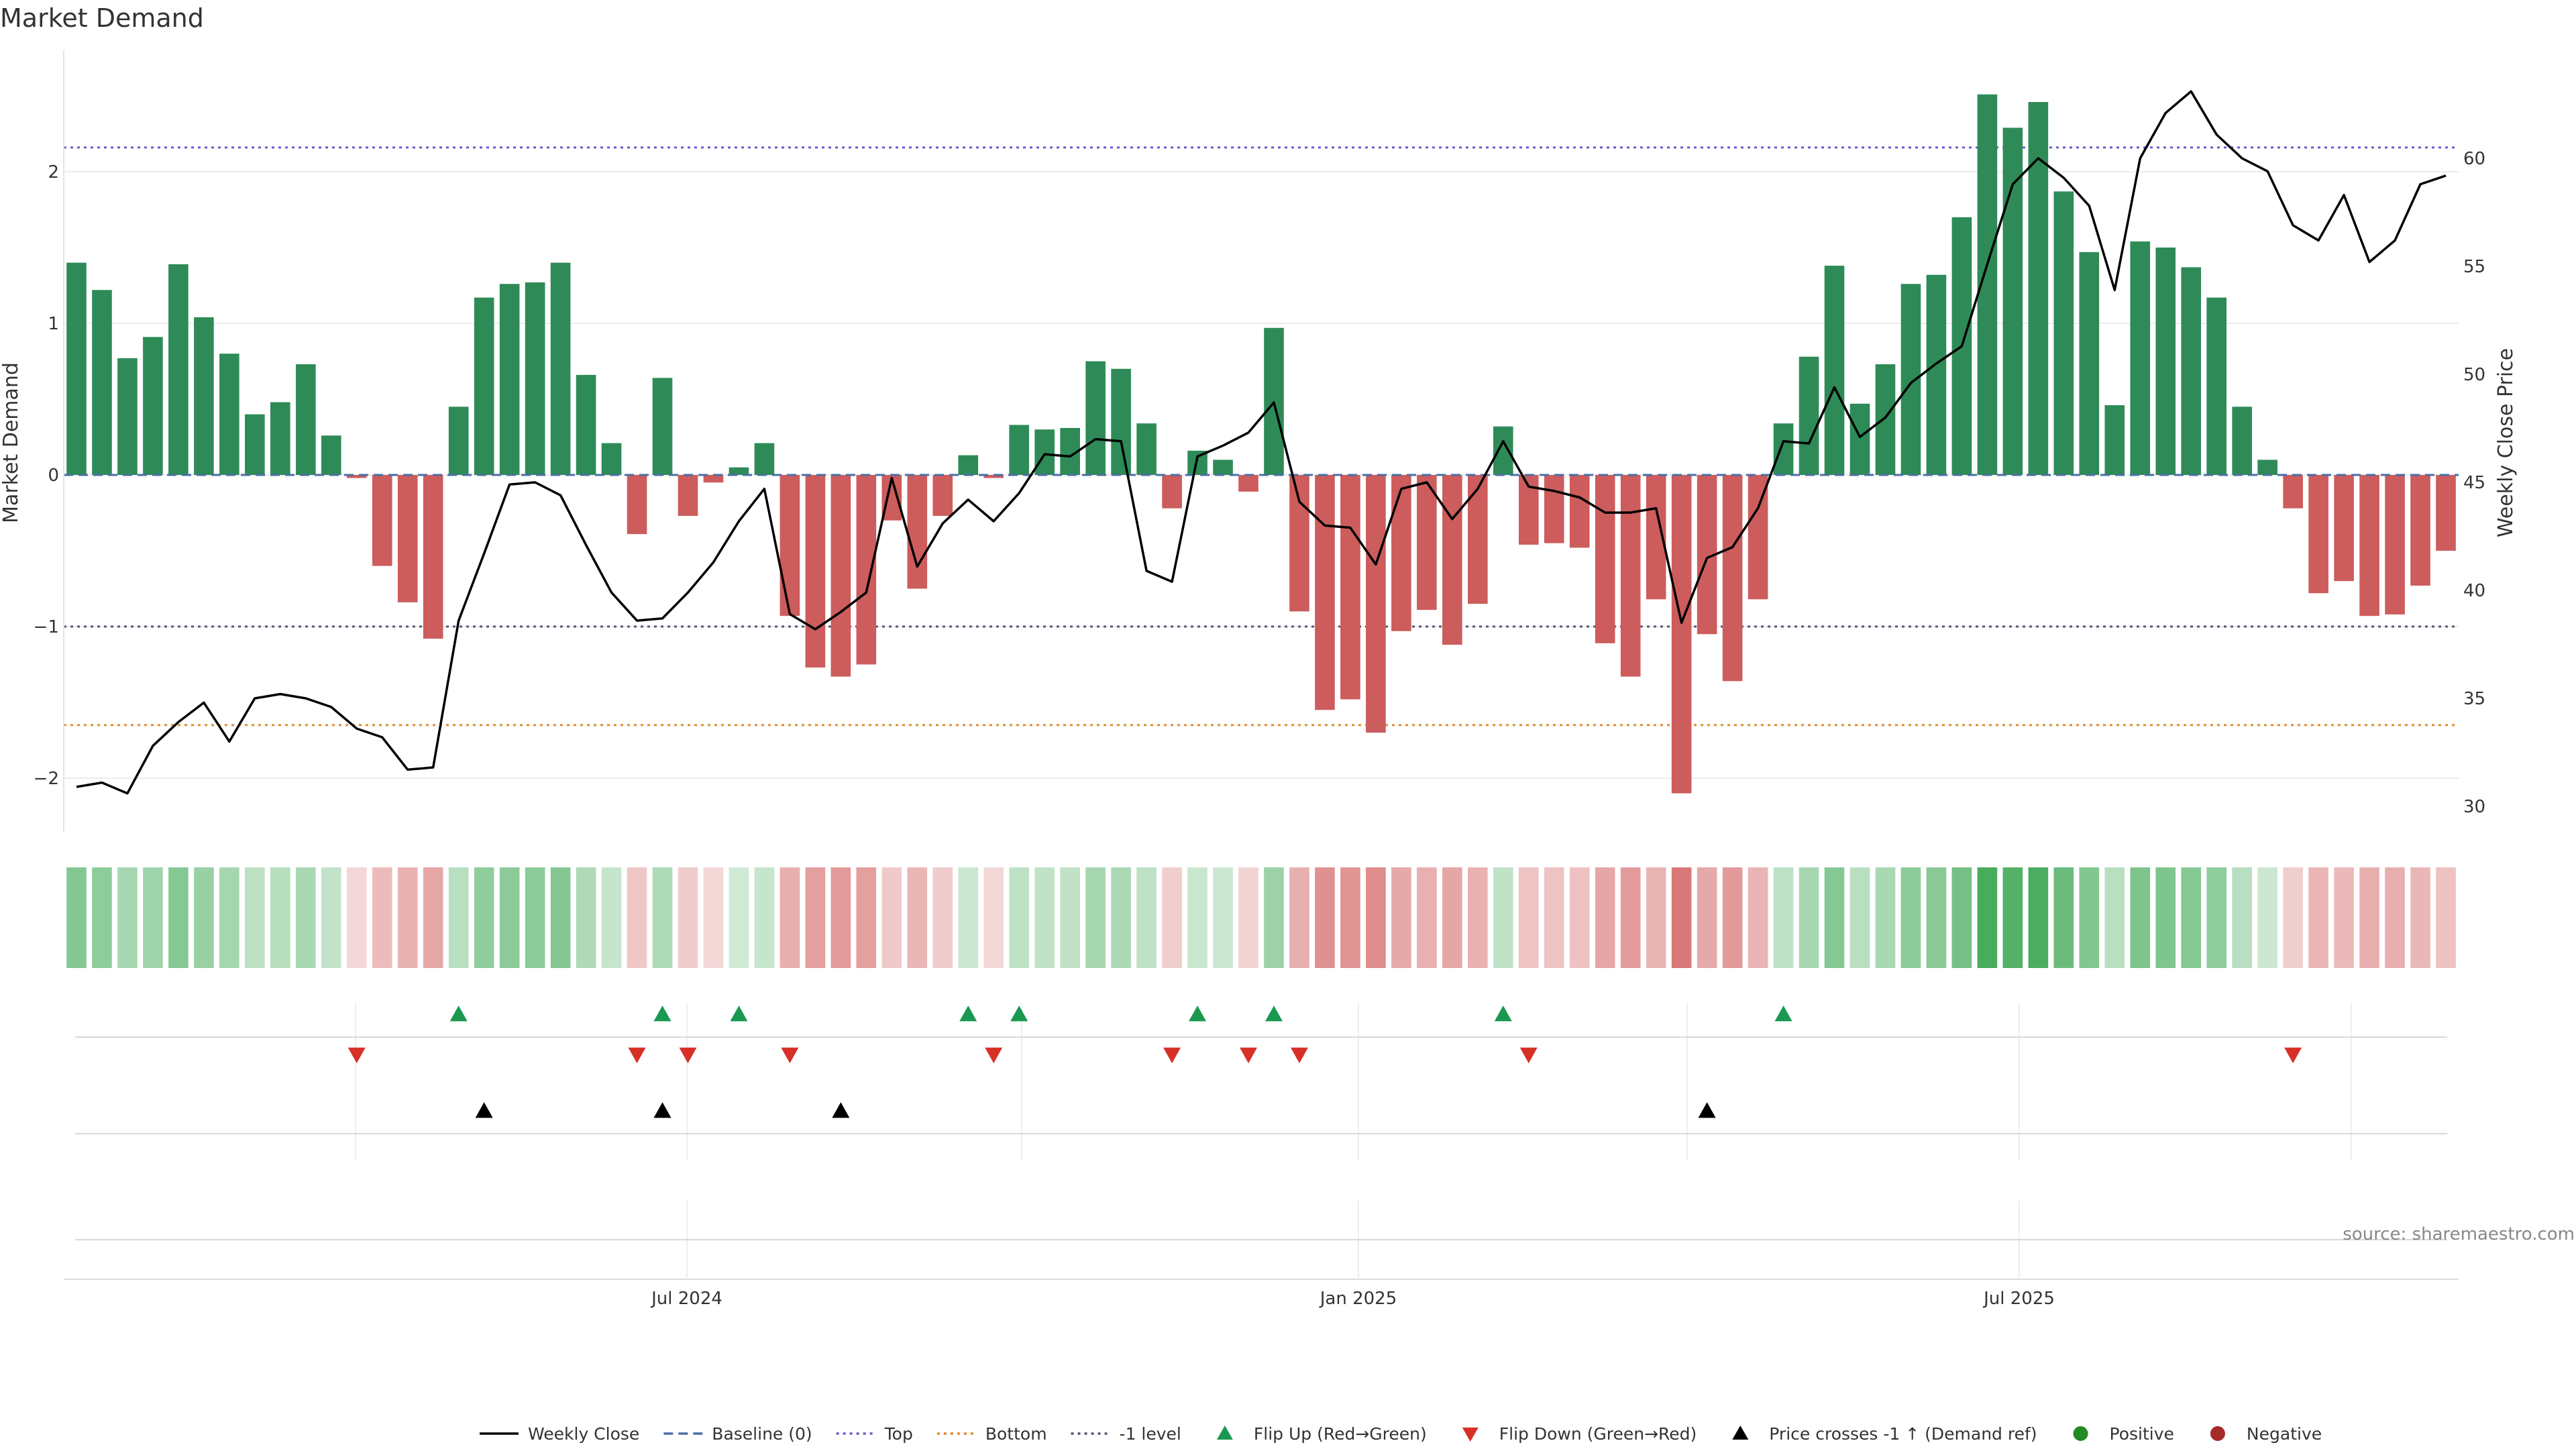 This screenshot has width=2576, height=1449. Describe the element at coordinates (1261, 917) in the screenshot. I see `demand-heat-strip` at that location.